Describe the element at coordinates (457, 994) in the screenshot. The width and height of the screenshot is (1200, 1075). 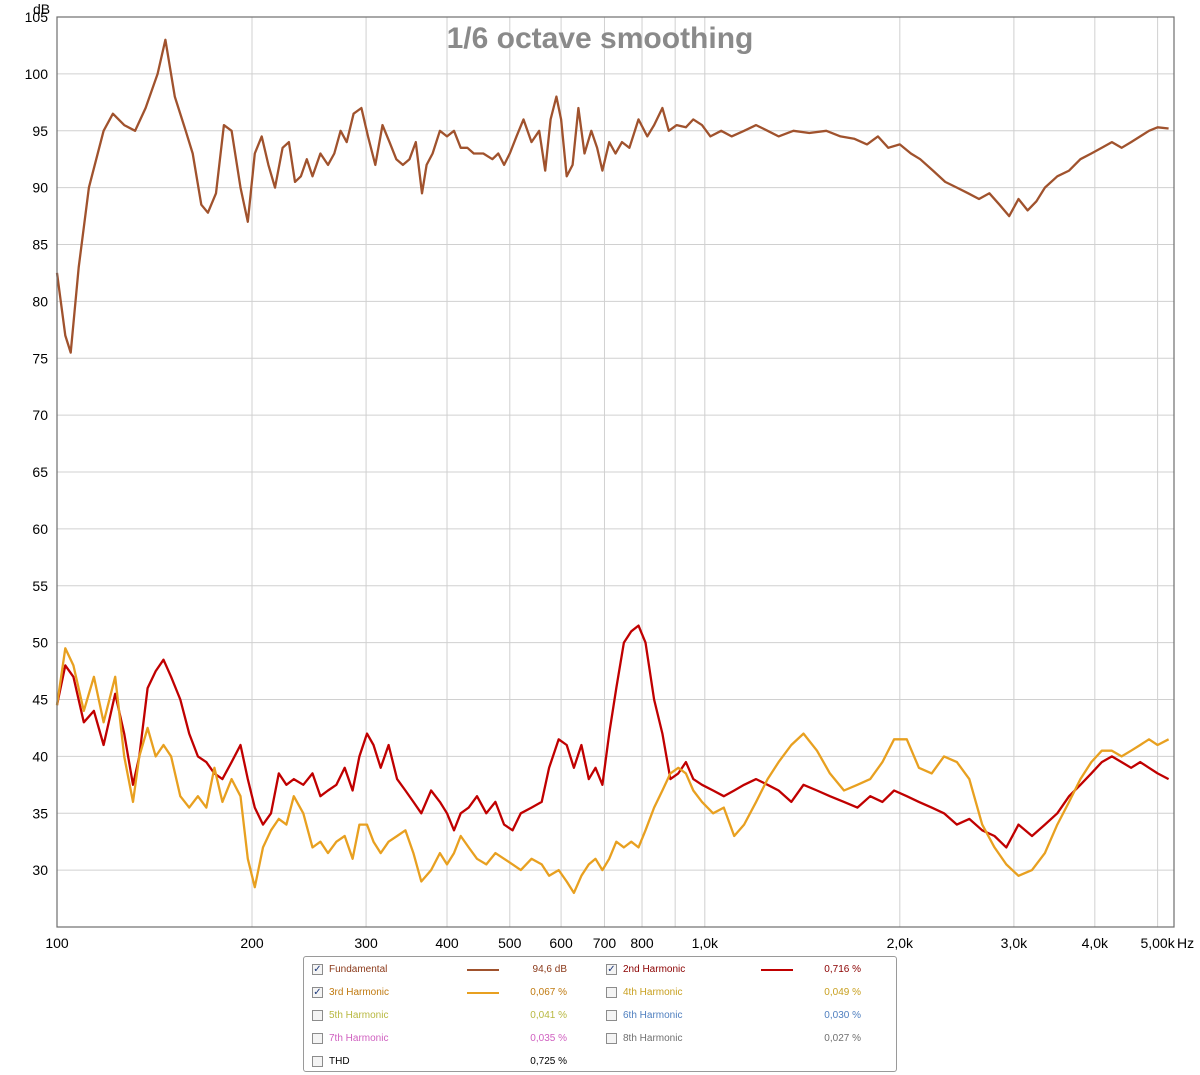
I see `legend-item-3rd-harmonic: ✓ 3rd Harmonic 0,067 %` at that location.